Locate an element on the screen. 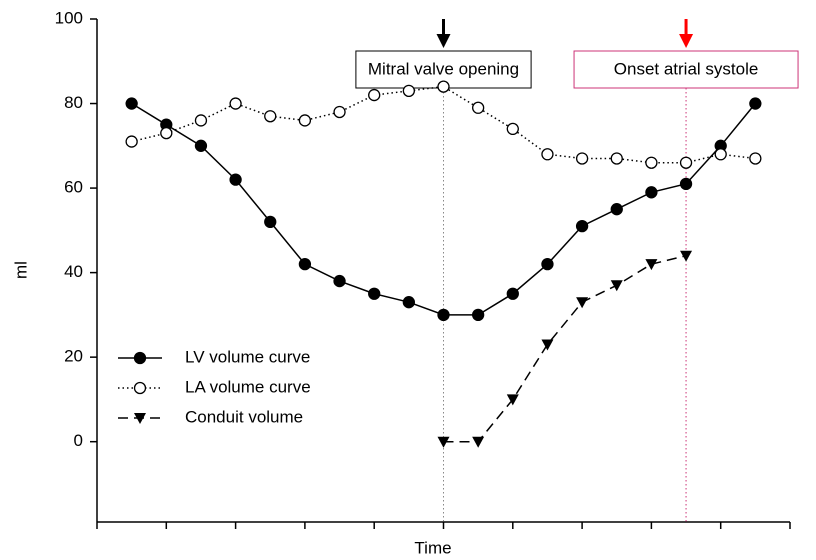 The height and width of the screenshot is (560, 816). y-tick-label: 20 is located at coordinates (73, 356).